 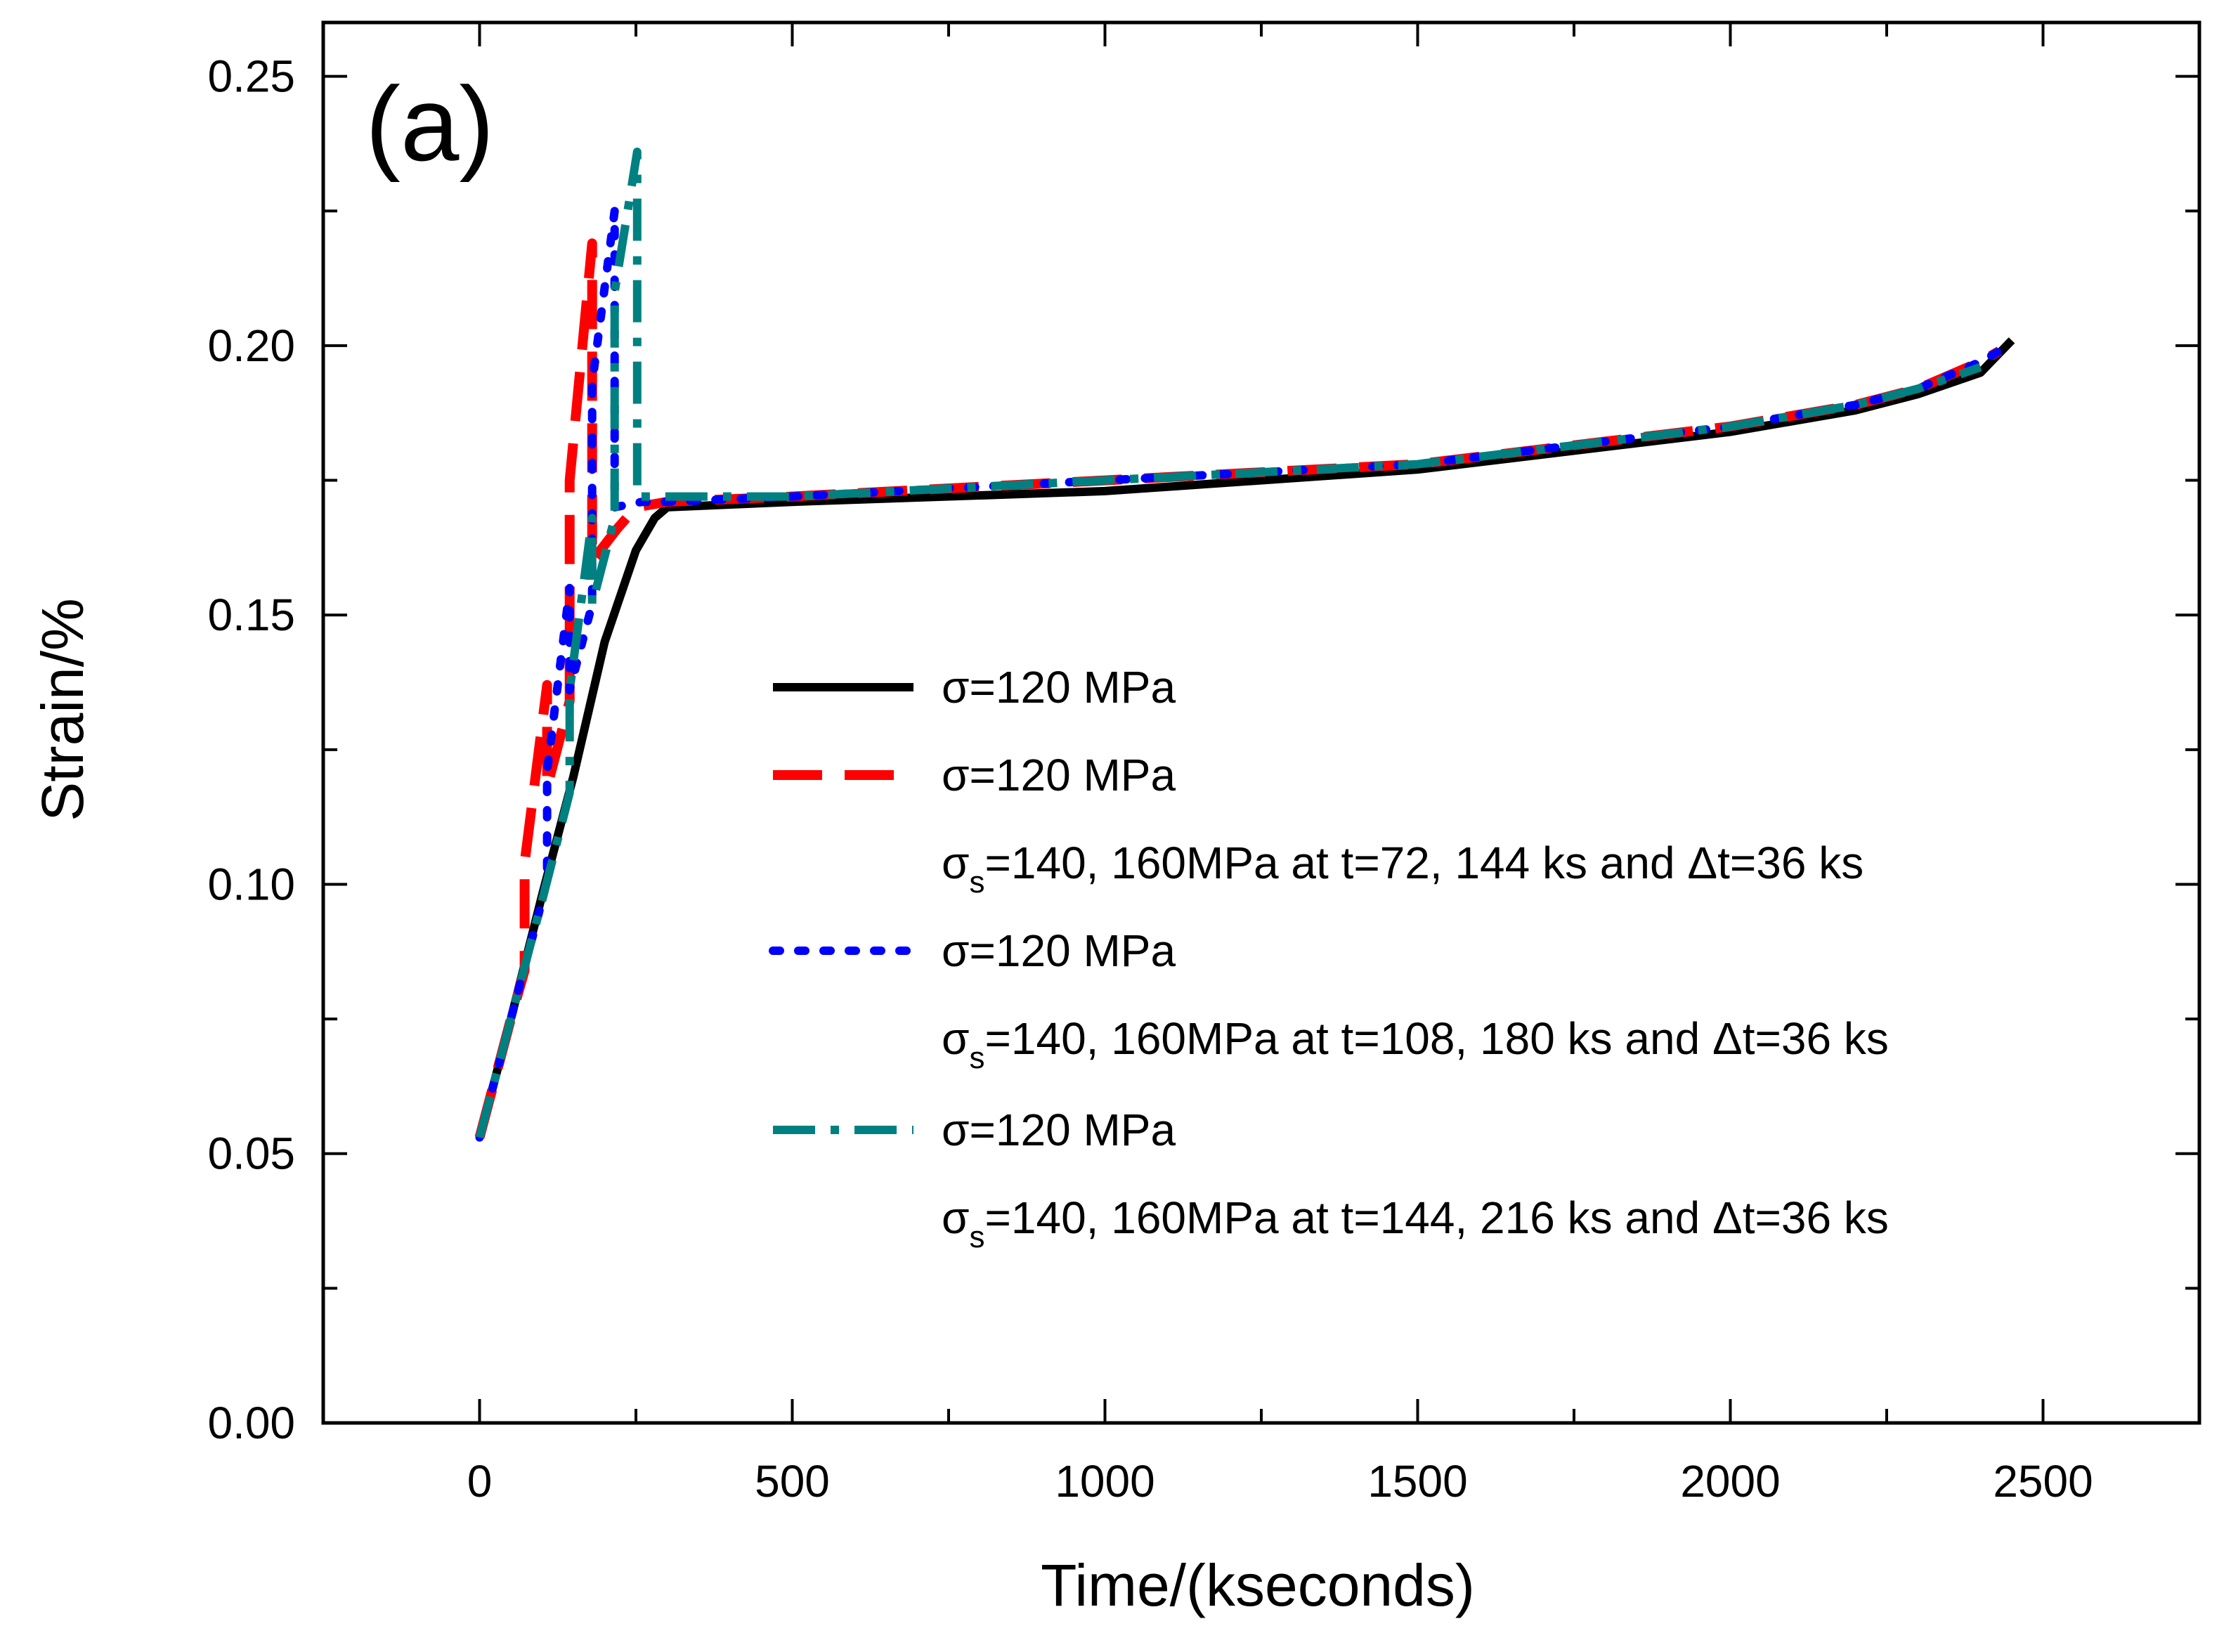 What do you see at coordinates (251, 76) in the screenshot?
I see `y-tick-label: 0.25` at bounding box center [251, 76].